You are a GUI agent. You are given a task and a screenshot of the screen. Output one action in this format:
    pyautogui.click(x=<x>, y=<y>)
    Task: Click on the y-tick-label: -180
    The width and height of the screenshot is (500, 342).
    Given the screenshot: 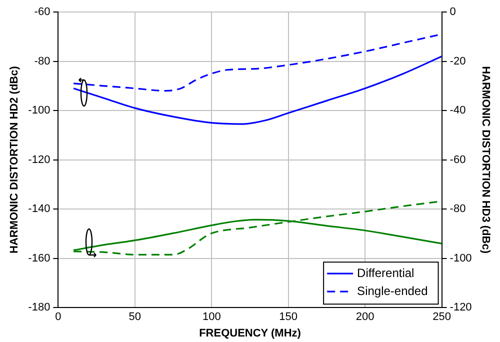 What is the action you would take?
    pyautogui.click(x=39, y=308)
    